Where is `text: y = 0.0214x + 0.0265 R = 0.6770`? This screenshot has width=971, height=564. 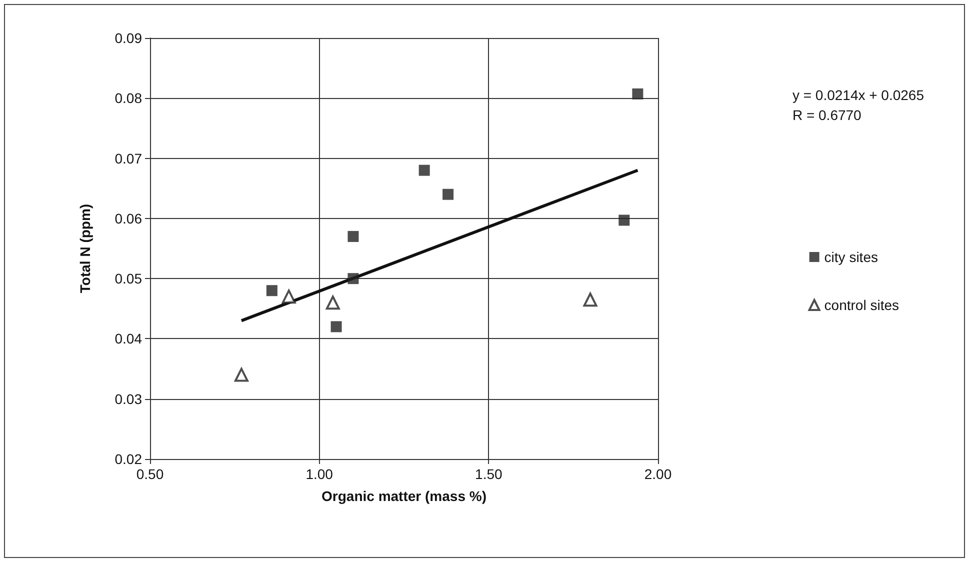
text: y = 0.0214x + 0.0265 R = 0.6770 is located at coordinates (858, 105).